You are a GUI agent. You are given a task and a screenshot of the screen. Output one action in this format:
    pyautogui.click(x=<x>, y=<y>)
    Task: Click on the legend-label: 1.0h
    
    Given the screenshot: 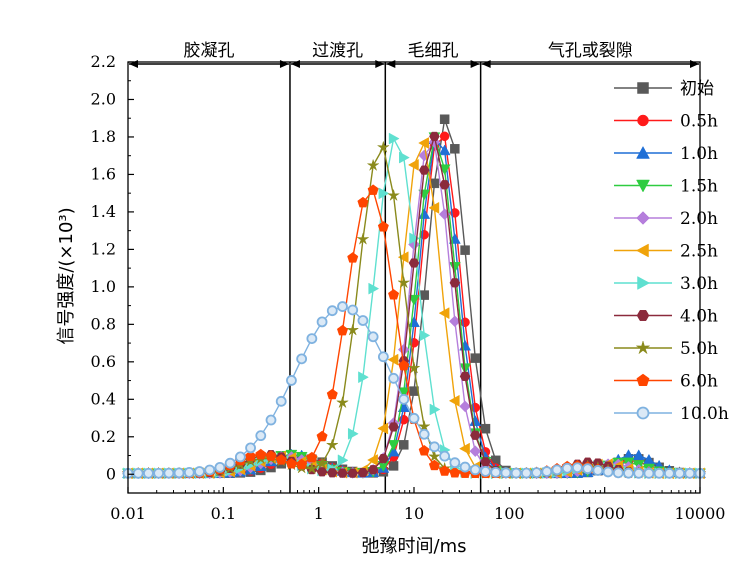 What is the action you would take?
    pyautogui.click(x=699, y=154)
    